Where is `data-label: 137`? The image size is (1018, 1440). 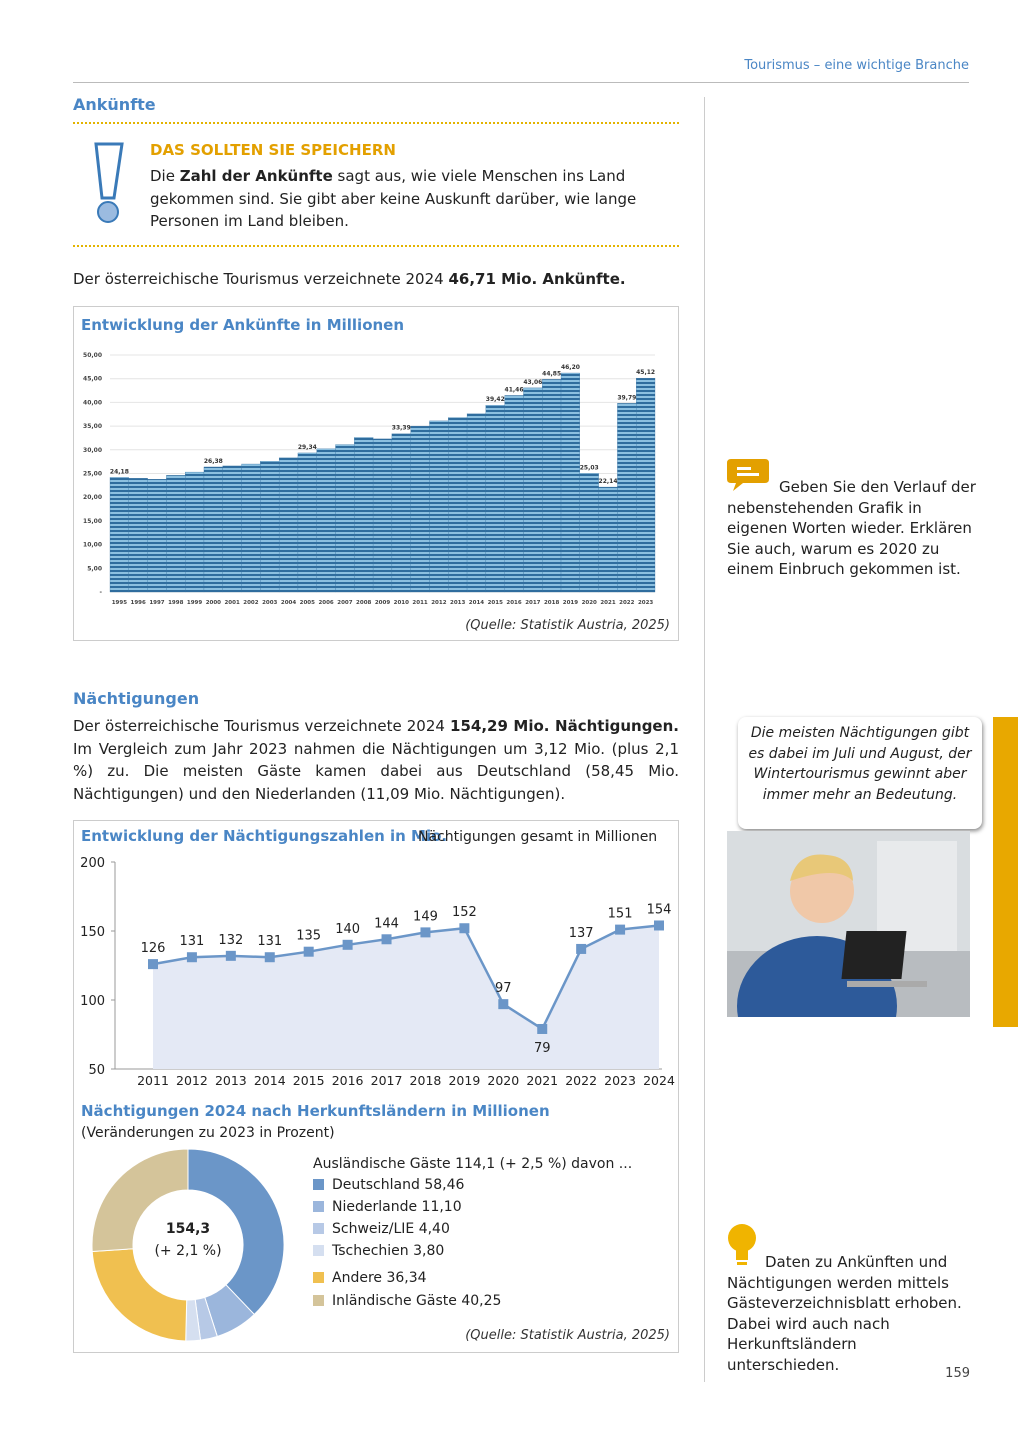 data-label: 137 is located at coordinates (581, 933).